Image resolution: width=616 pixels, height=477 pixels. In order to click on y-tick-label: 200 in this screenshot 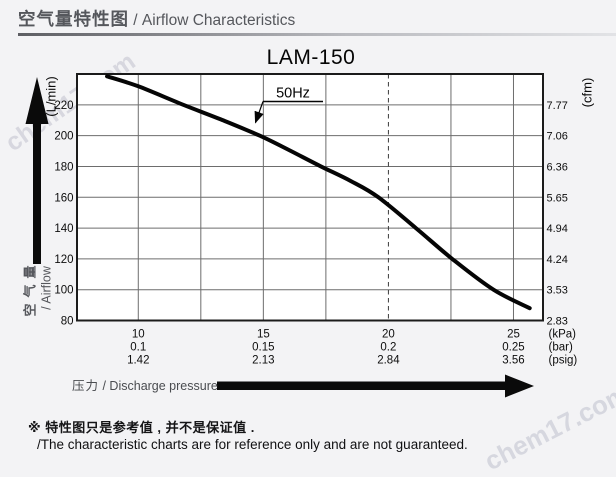, I will do `click(63, 137)`.